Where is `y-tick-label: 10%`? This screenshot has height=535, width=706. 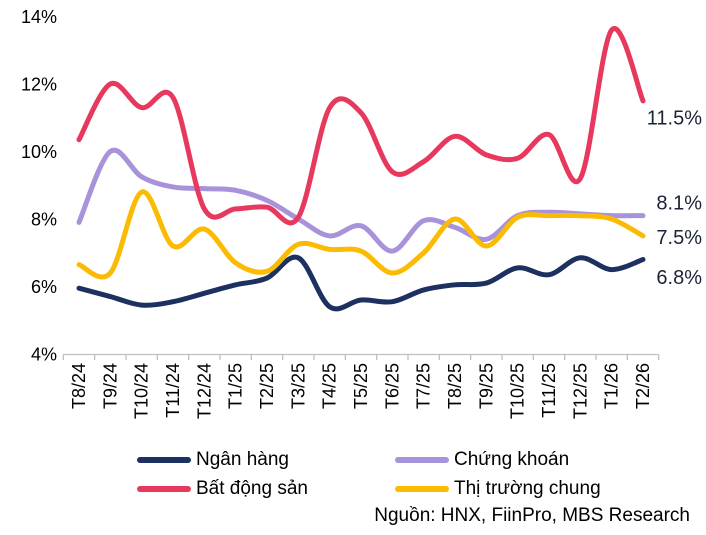
y-tick-label: 10% is located at coordinates (39, 152).